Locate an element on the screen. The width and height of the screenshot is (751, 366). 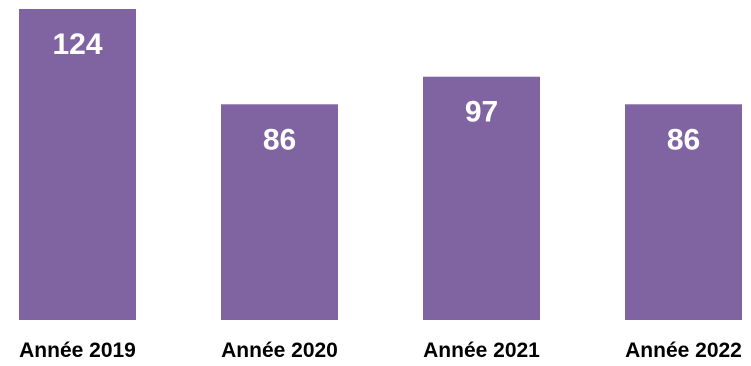
bar-value-label-4: 86 is located at coordinates (683, 139).